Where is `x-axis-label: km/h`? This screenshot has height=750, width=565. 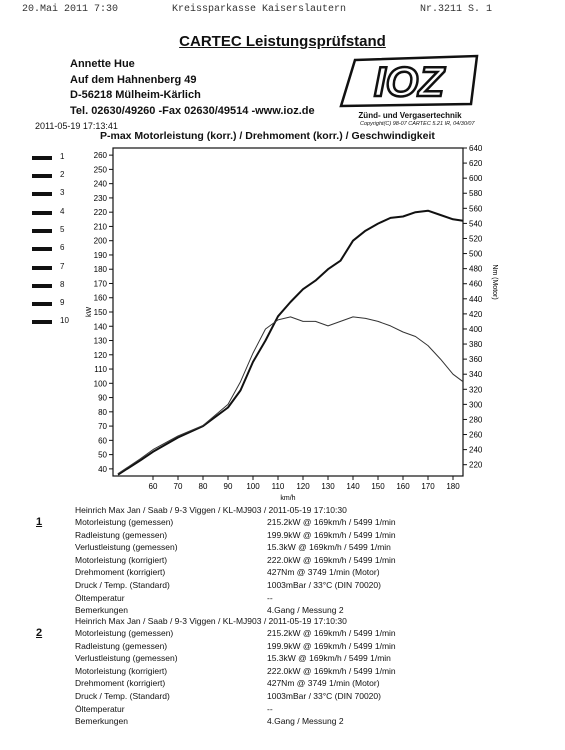 x-axis-label: km/h is located at coordinates (287, 497).